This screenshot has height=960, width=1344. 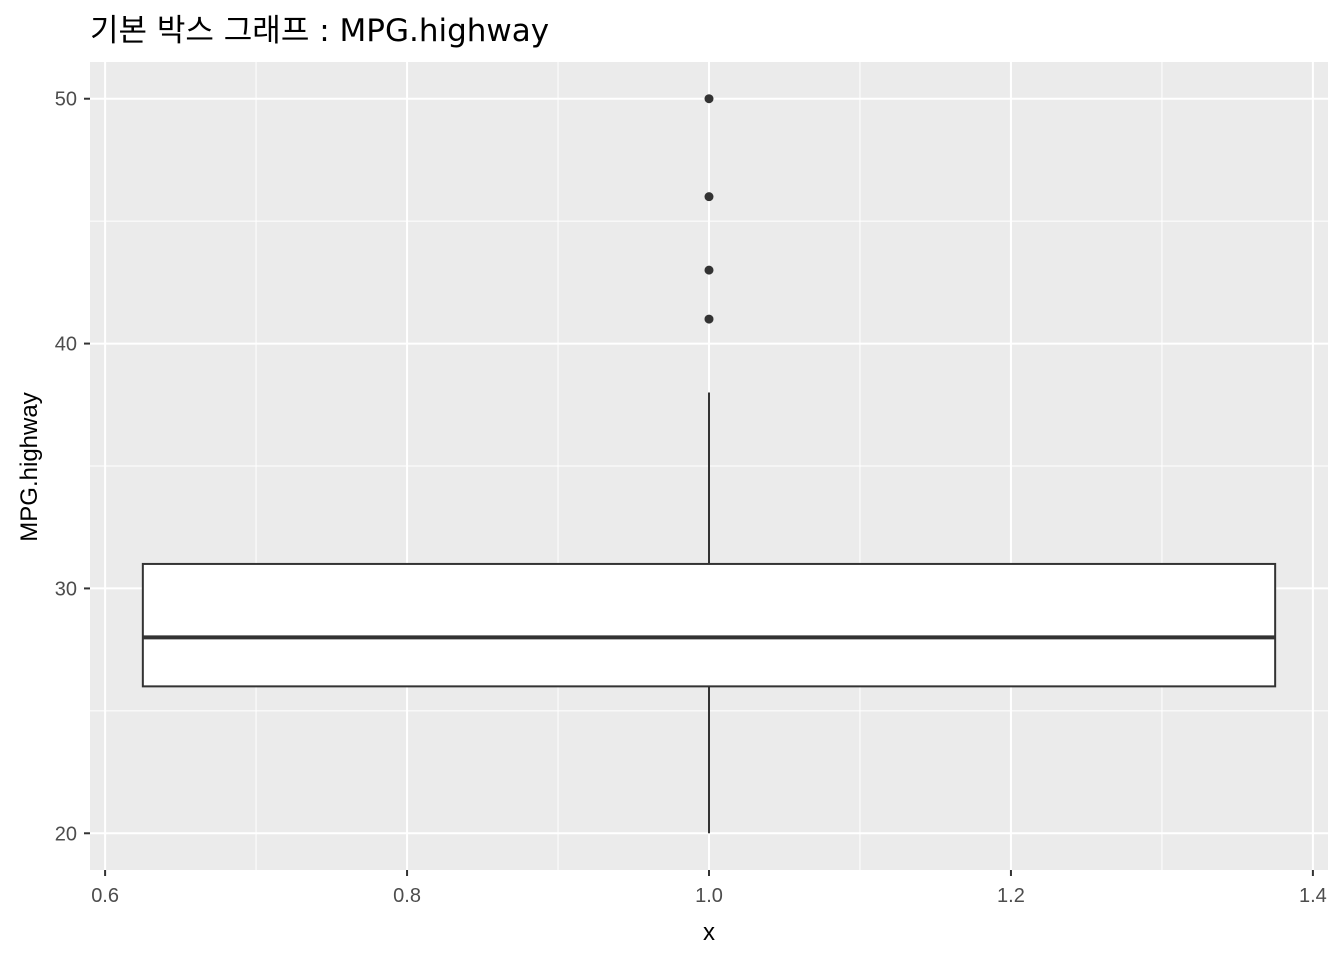 I want to click on iqr-box, so click(x=709, y=625).